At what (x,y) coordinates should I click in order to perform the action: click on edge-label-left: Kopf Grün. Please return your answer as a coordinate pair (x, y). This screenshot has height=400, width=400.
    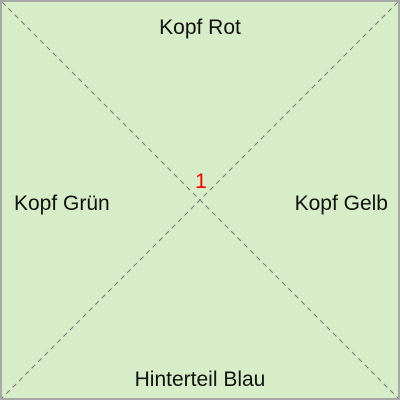
    Looking at the image, I should click on (62, 203).